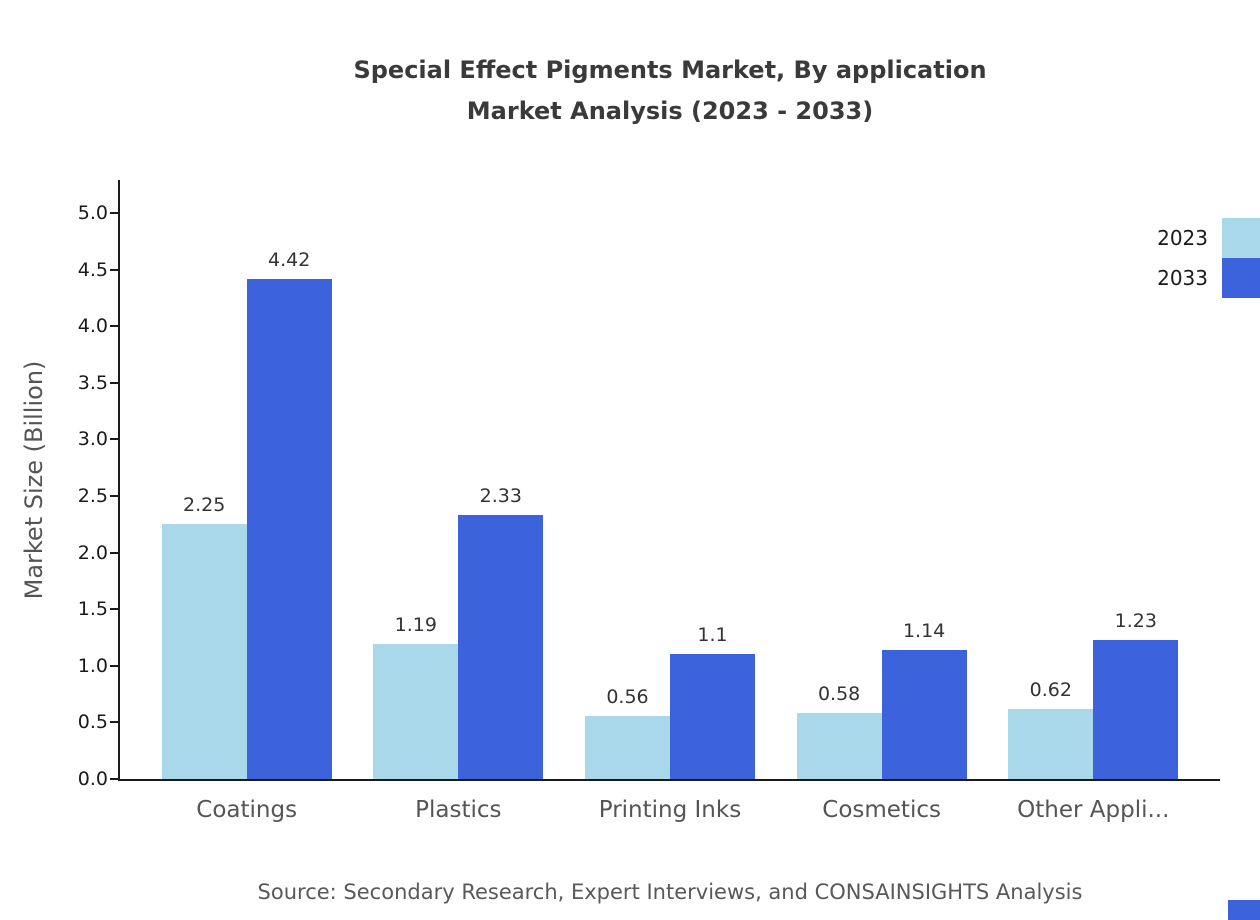 Image resolution: width=1260 pixels, height=920 pixels. I want to click on x-category-label: Printing Inks, so click(670, 810).